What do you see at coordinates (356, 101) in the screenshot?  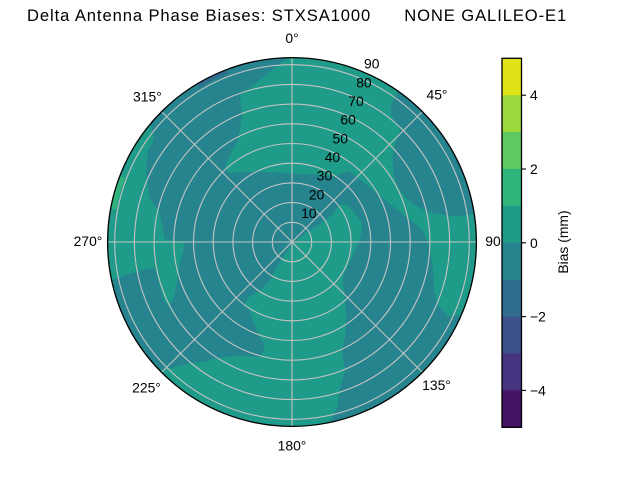 I see `svg-text: 70` at bounding box center [356, 101].